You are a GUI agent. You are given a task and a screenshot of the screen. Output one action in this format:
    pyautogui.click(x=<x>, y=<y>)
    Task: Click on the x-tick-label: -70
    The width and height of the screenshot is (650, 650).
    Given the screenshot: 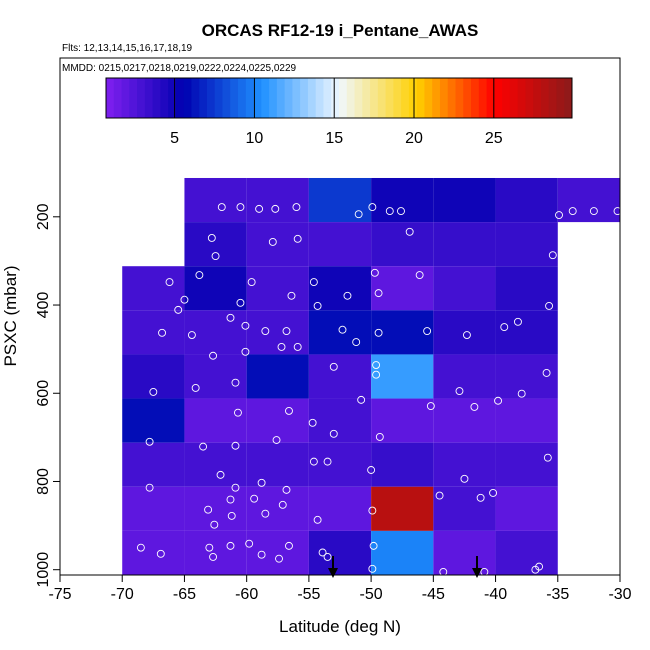 What is the action you would take?
    pyautogui.click(x=122, y=594)
    